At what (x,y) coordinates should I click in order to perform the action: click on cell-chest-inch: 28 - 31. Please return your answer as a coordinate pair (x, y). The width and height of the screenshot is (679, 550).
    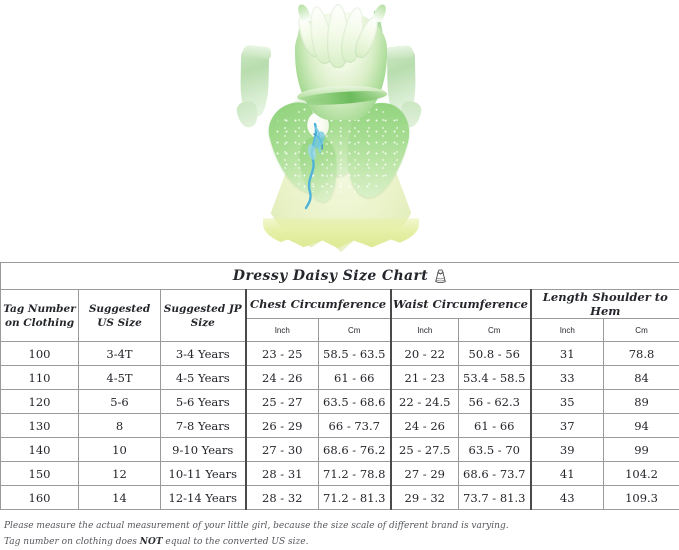
    Looking at the image, I should click on (282, 474).